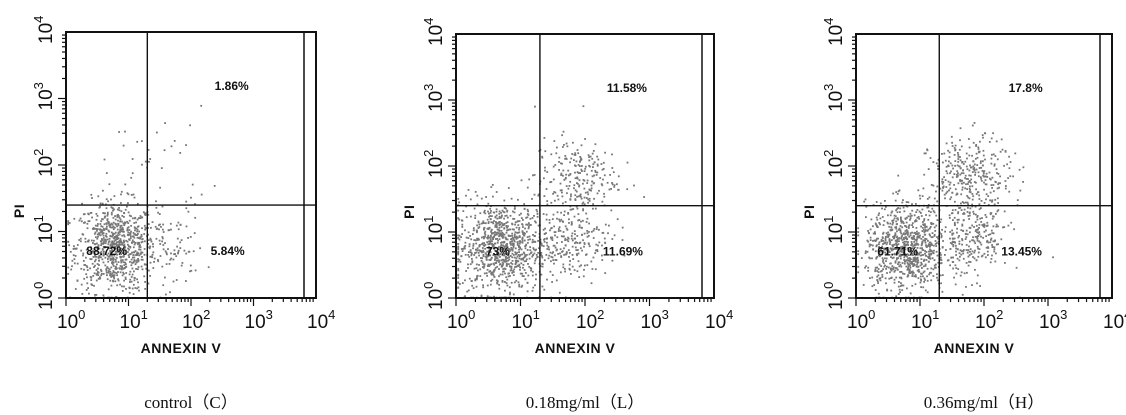 The image size is (1126, 415). I want to click on quadrant-label-upper-right: 1.86%, so click(232, 86).